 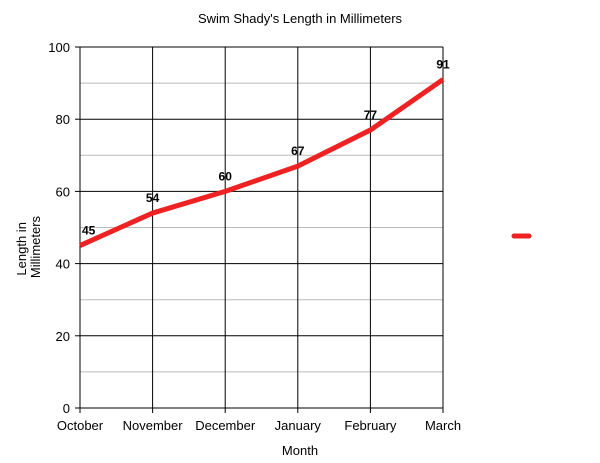 I want to click on y-axis-title: Length in Millimeters, so click(x=28, y=246).